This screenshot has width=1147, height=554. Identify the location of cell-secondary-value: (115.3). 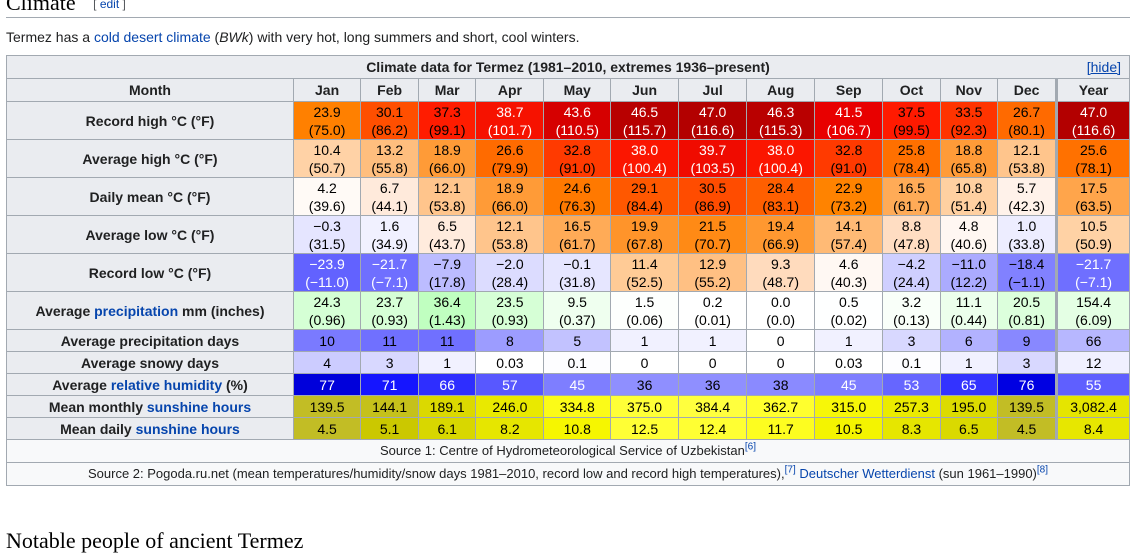
(781, 129).